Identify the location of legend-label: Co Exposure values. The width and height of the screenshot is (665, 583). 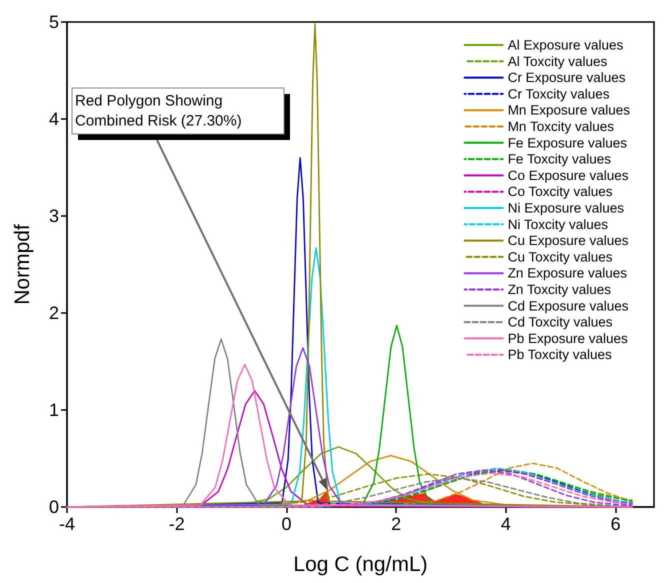
(568, 175).